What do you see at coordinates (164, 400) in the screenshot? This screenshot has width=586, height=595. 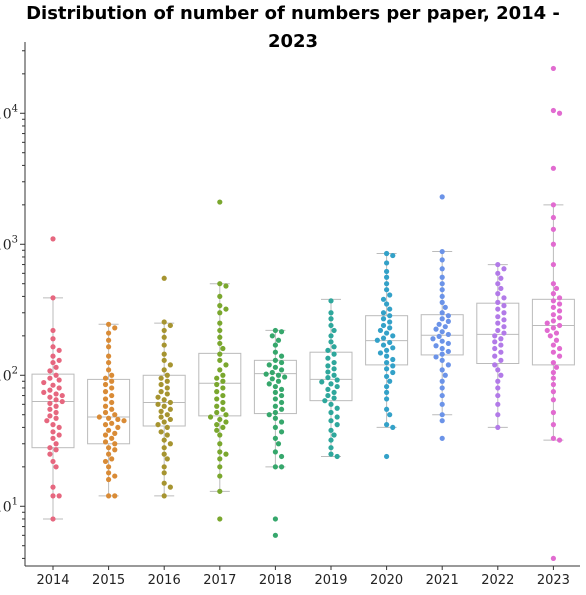 I see `box` at bounding box center [164, 400].